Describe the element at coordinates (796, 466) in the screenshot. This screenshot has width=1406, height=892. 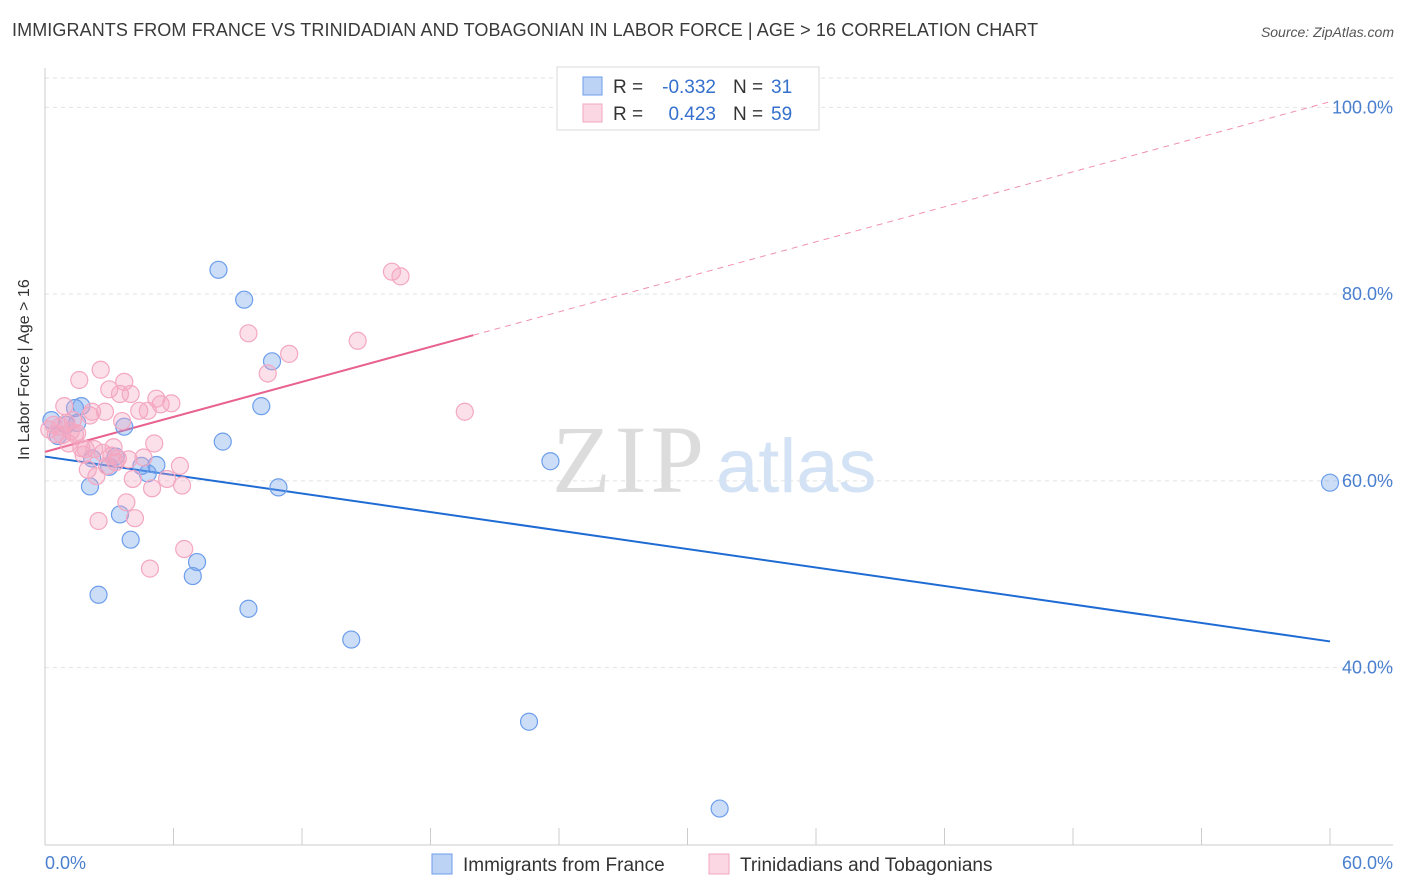
I see `watermark-atlas: atlas` at that location.